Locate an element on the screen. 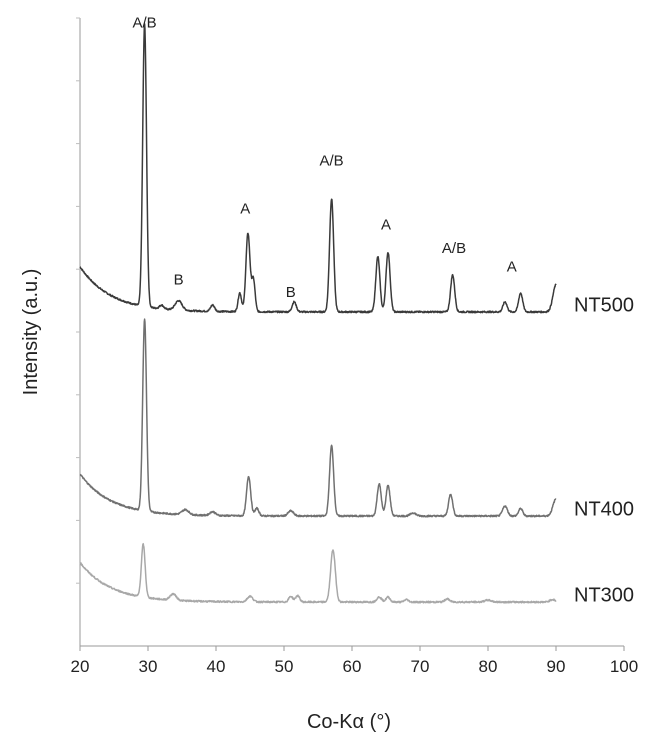 The height and width of the screenshot is (738, 654). x-ticks: 20 30 40 50 60 70 80 90 100 is located at coordinates (354, 661).